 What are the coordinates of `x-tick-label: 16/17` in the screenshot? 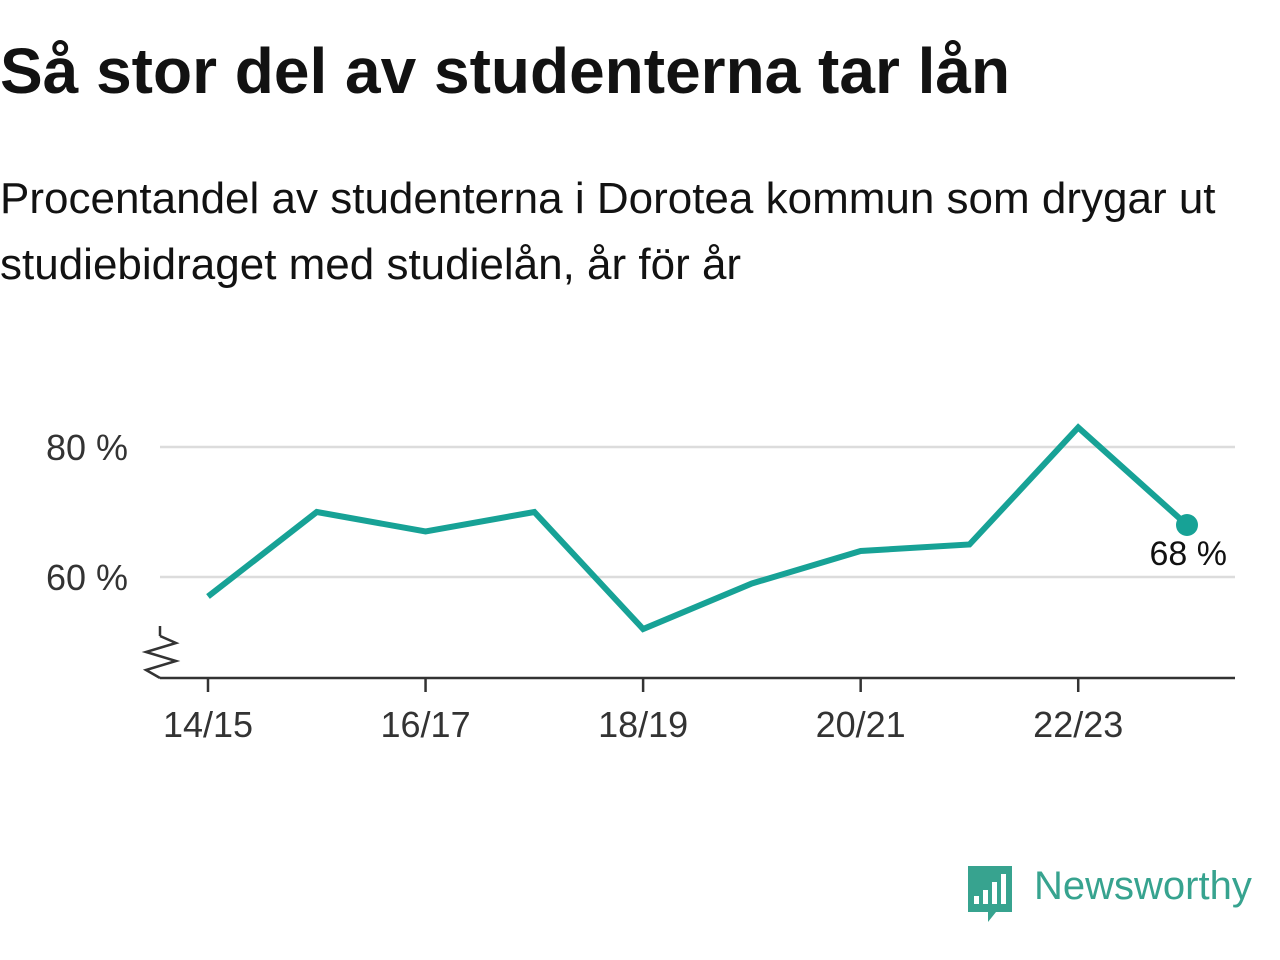 It's located at (426, 724).